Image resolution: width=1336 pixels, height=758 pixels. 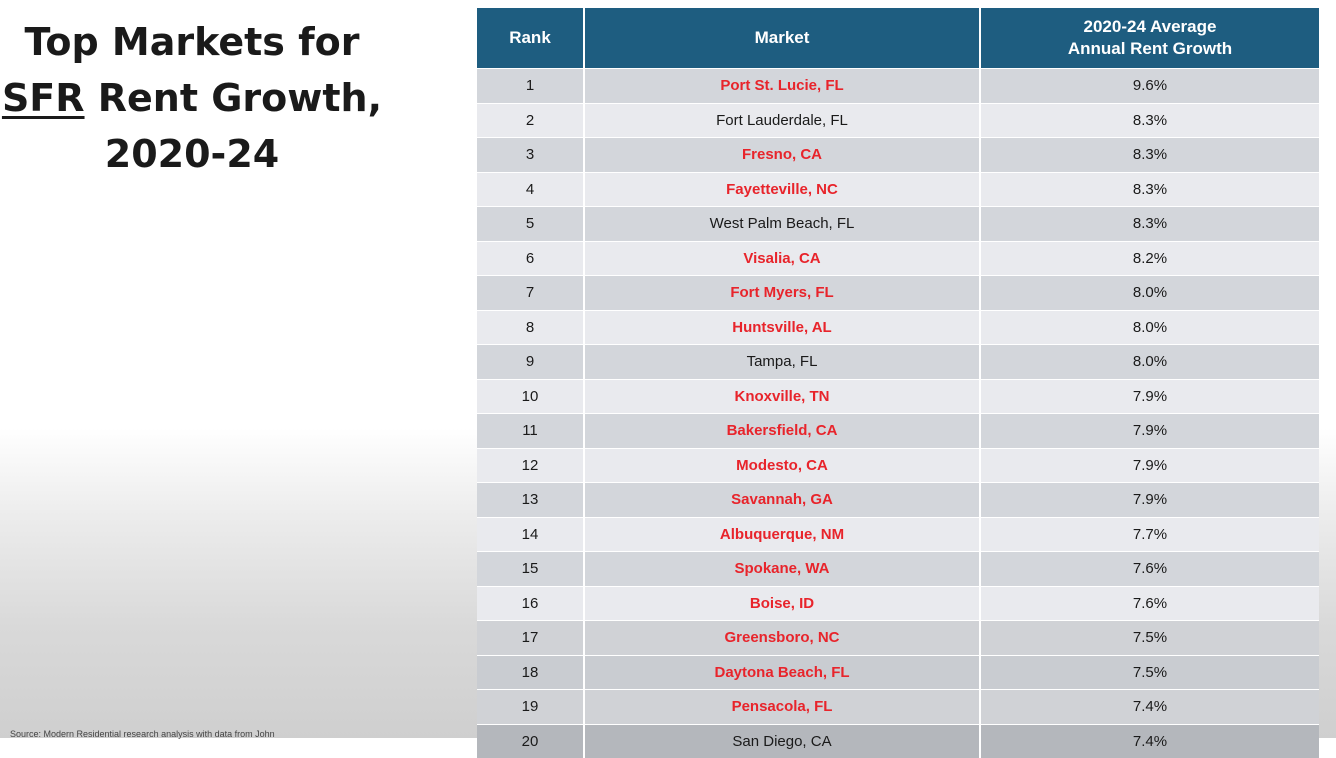 What do you see at coordinates (530, 120) in the screenshot?
I see `rank-cell: 2` at bounding box center [530, 120].